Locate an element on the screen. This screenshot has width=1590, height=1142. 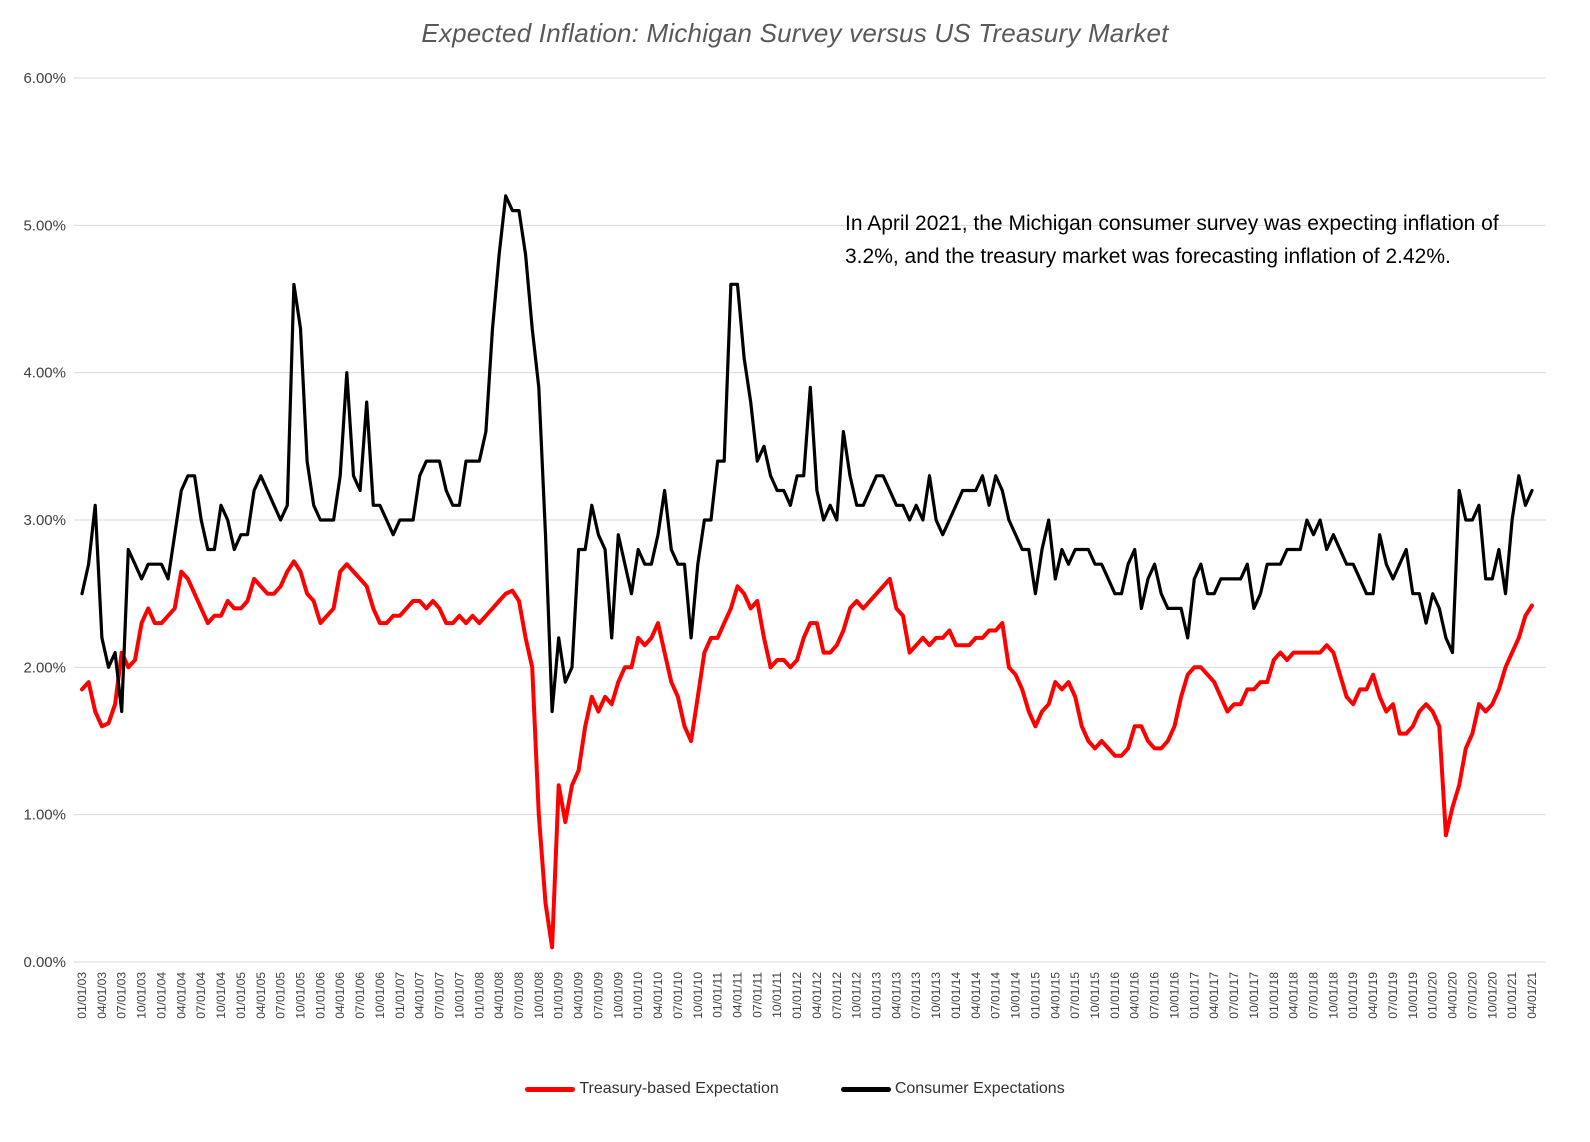
consumer-line-swatch is located at coordinates (865, 1089).